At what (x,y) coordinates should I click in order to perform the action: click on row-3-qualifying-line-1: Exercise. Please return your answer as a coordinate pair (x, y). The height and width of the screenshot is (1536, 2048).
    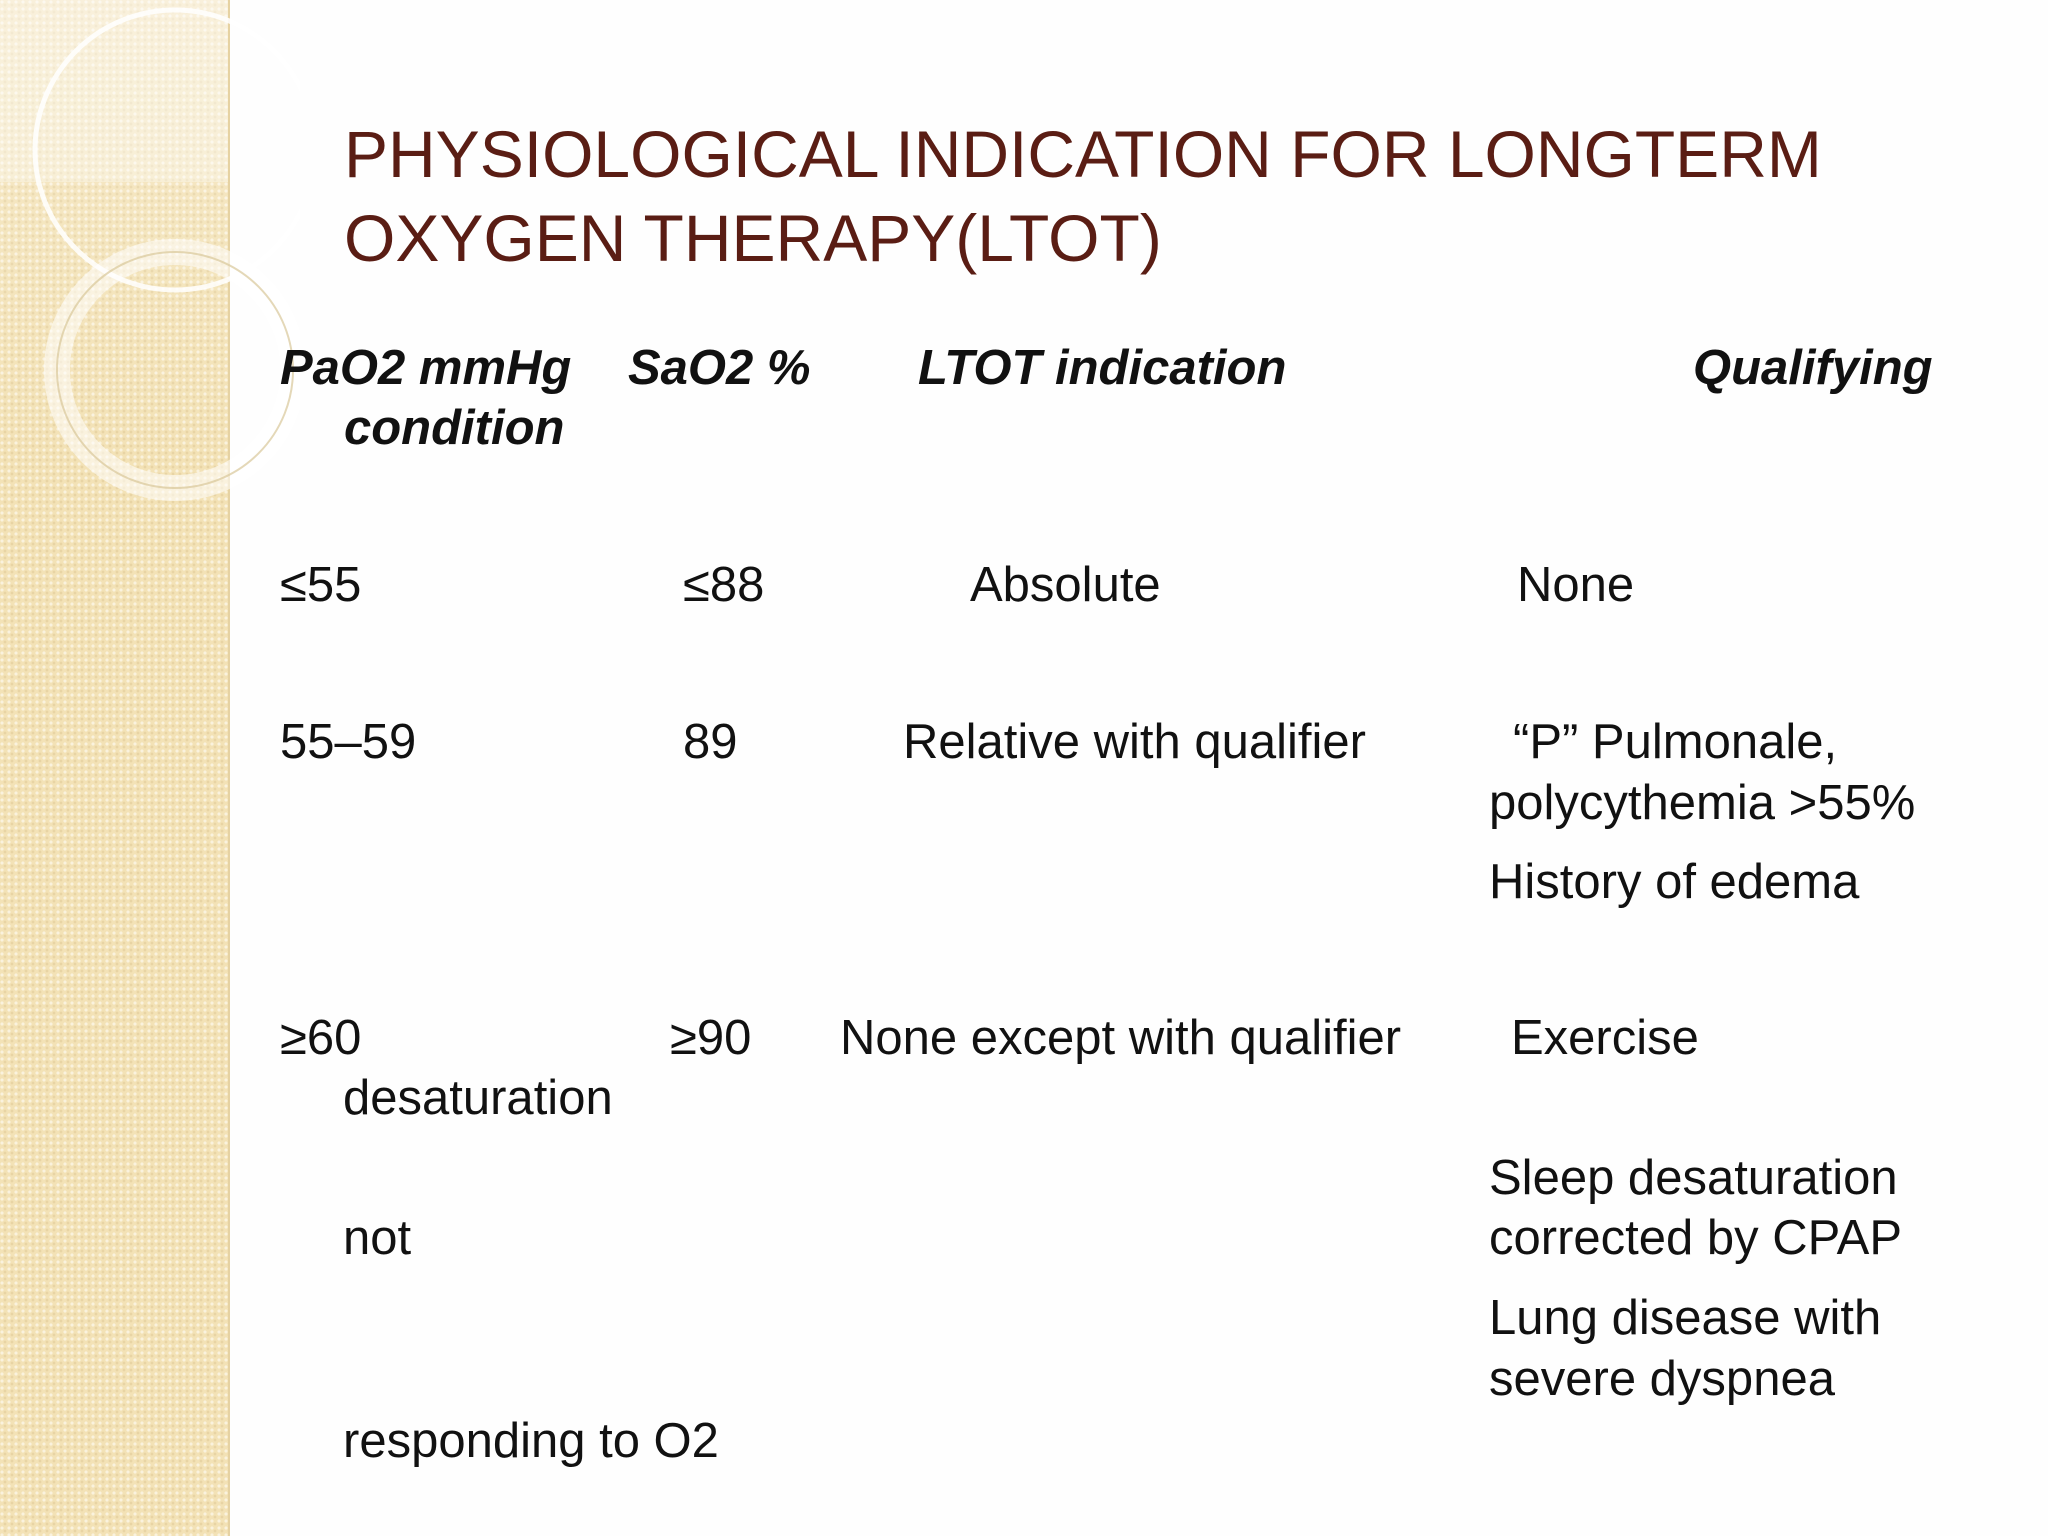
    Looking at the image, I should click on (1605, 1038).